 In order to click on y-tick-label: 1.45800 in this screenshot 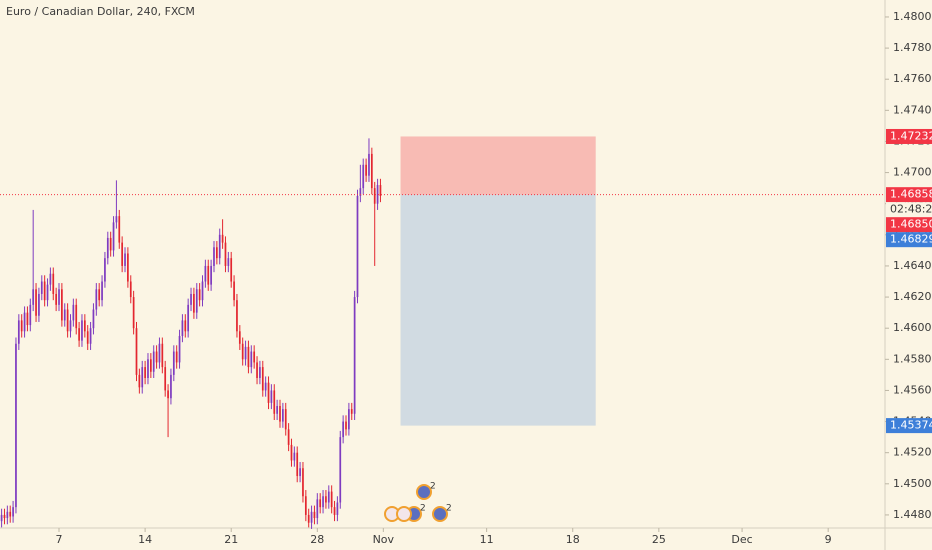, I will do `click(912, 358)`.